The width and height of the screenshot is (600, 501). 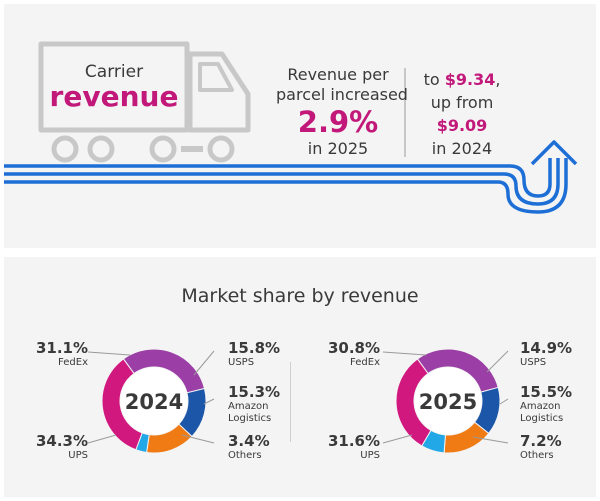 I want to click on value-fedex-2024: 31.1%, so click(x=61, y=348).